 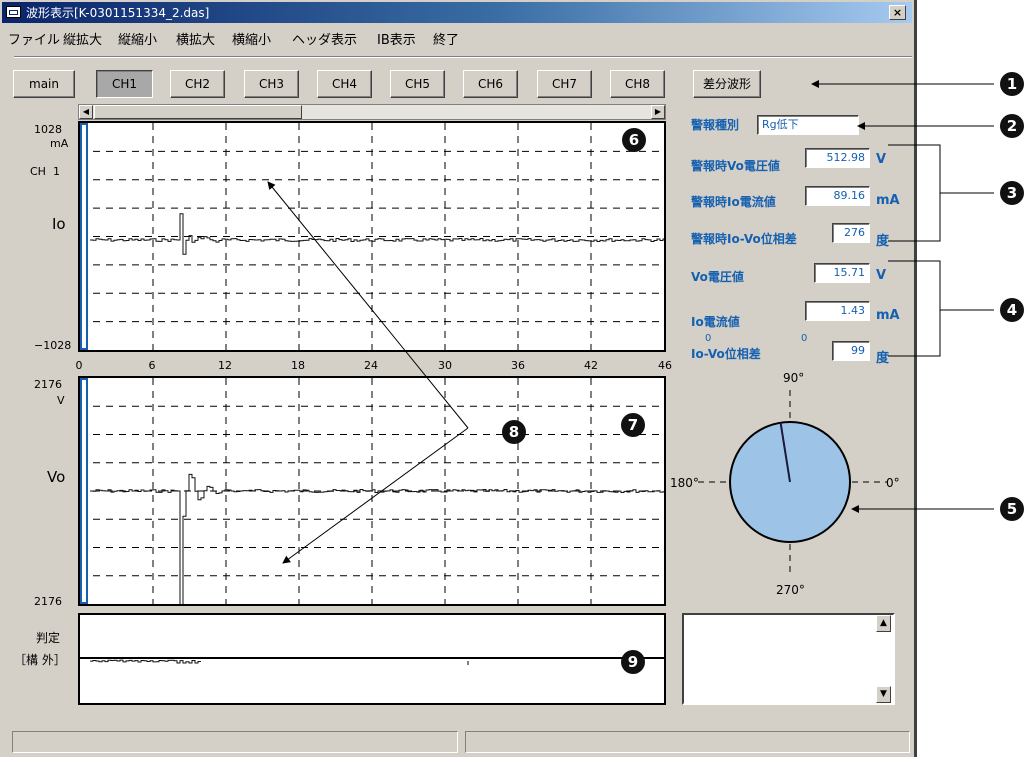 I want to click on x-tick: 0, so click(x=79, y=365).